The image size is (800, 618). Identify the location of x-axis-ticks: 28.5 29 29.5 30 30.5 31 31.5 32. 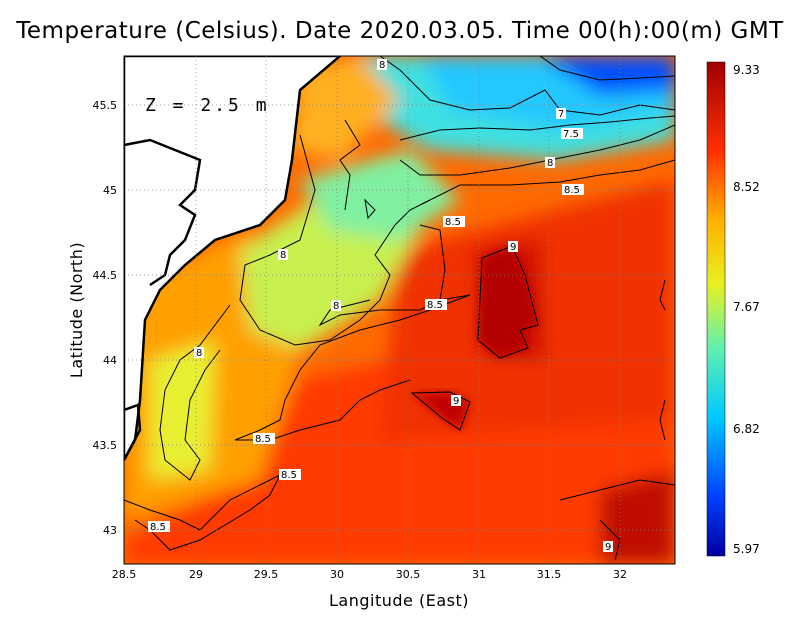
(369, 574).